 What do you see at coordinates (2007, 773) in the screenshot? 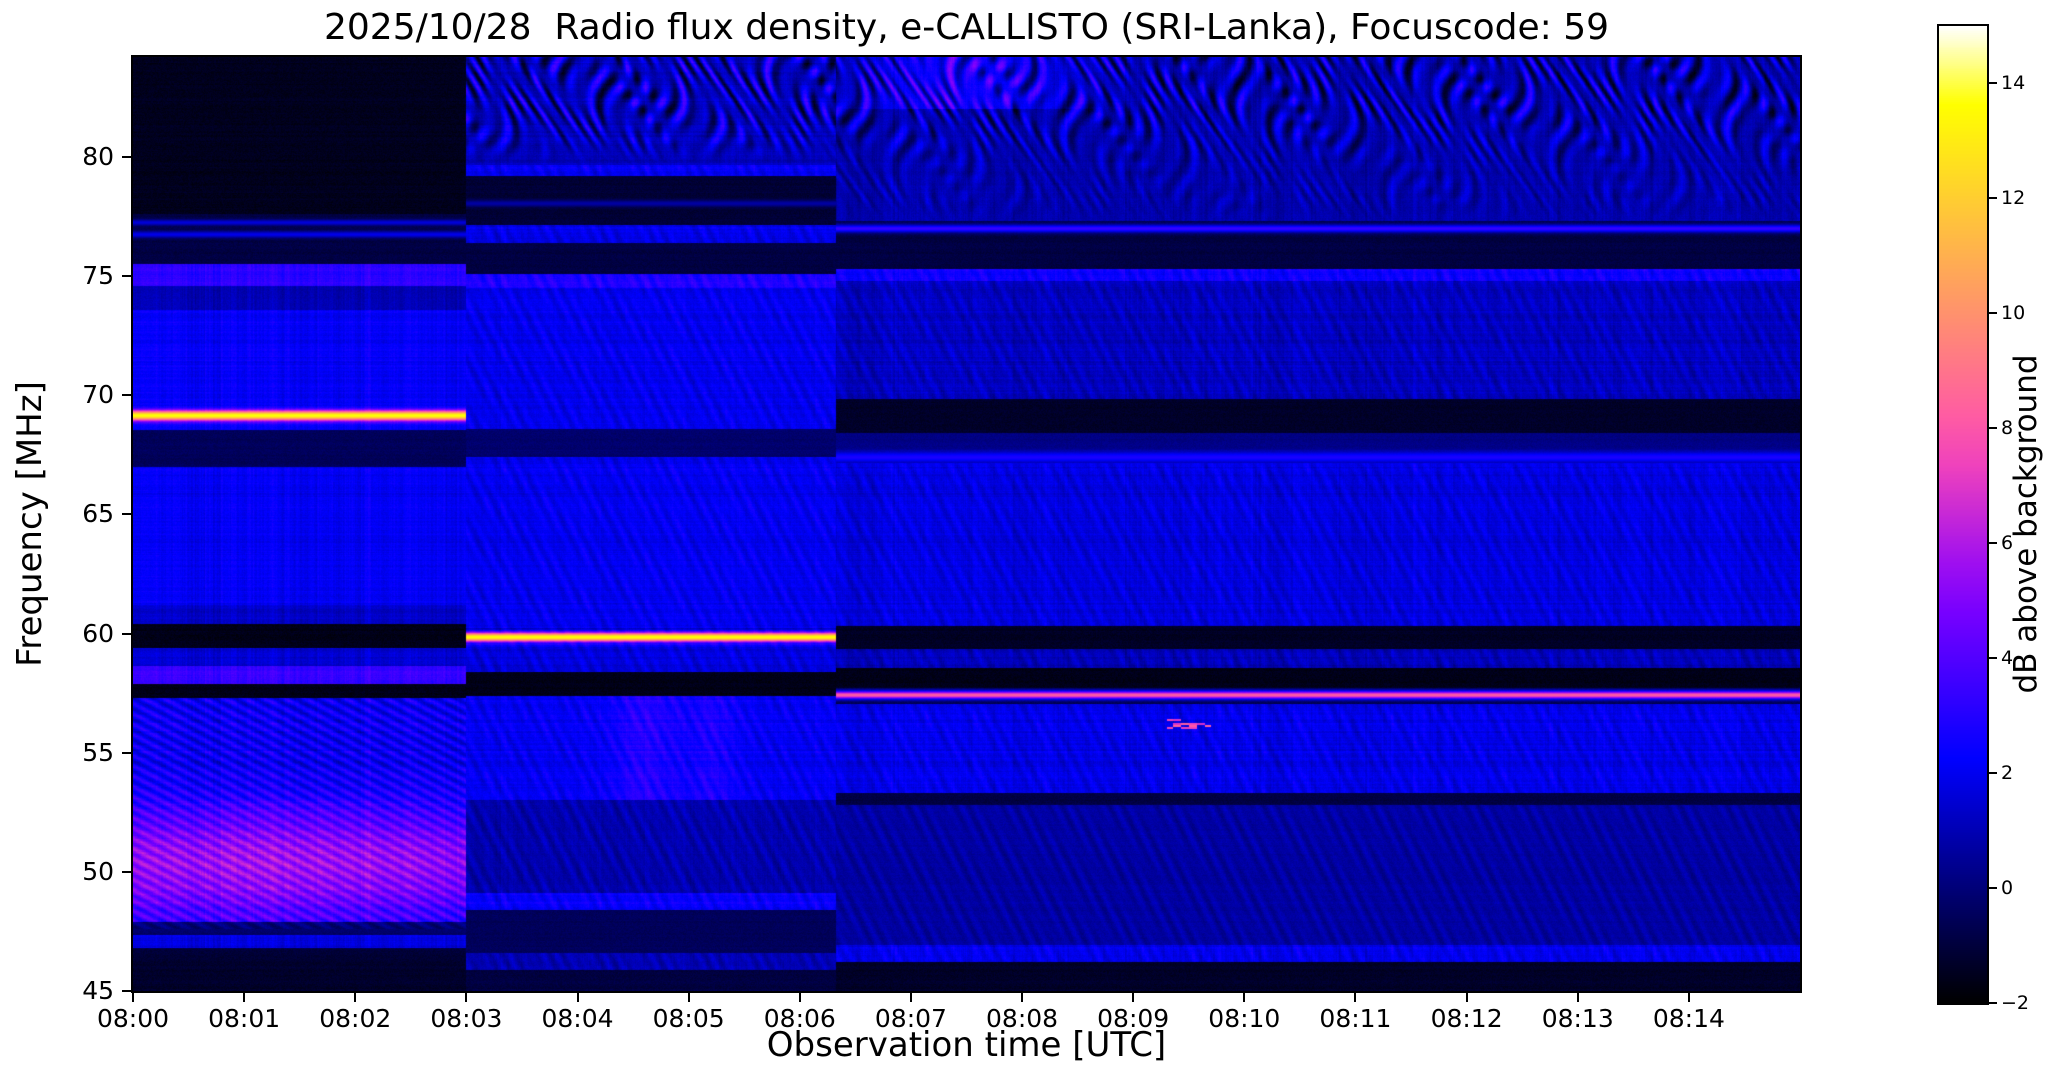
I see `colorbar-tick-label: 2` at bounding box center [2007, 773].